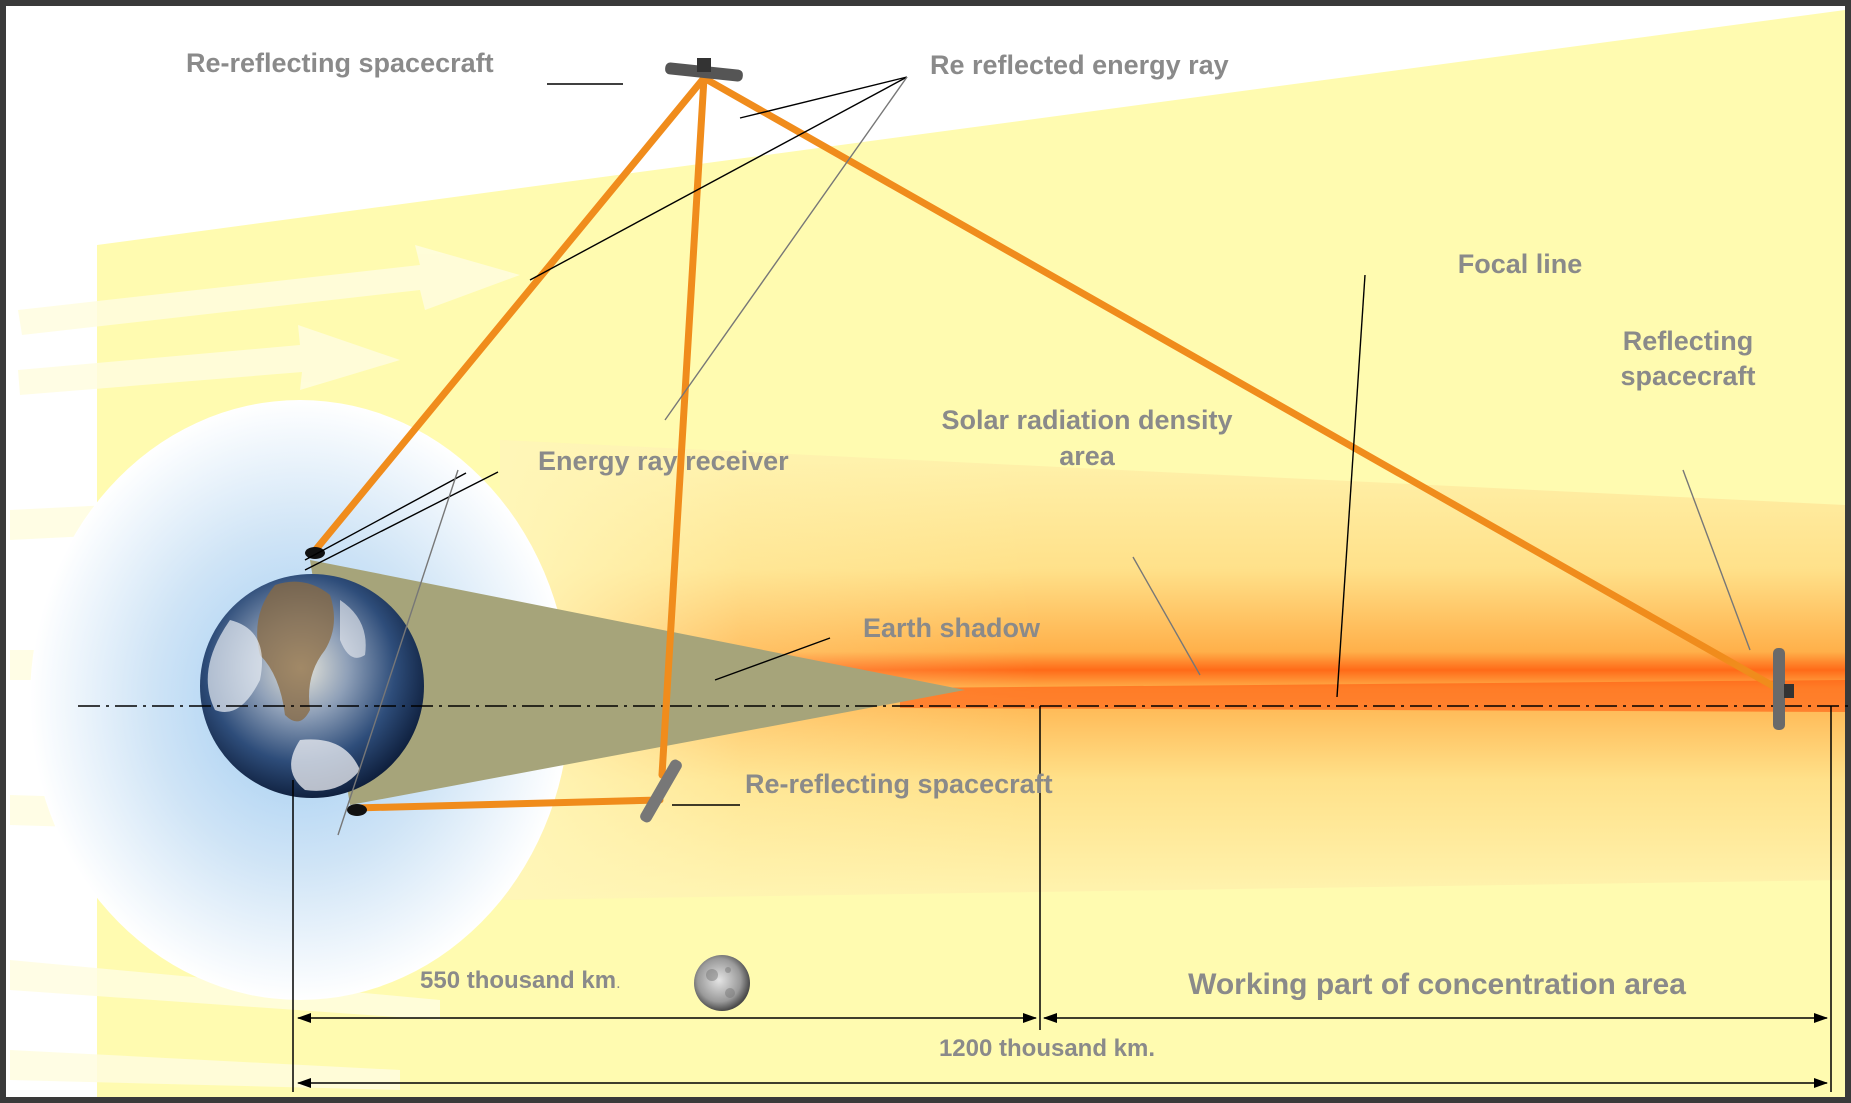  What do you see at coordinates (1047, 1048) in the screenshot?
I see `label-distance-1200: 1200 thousand km.` at bounding box center [1047, 1048].